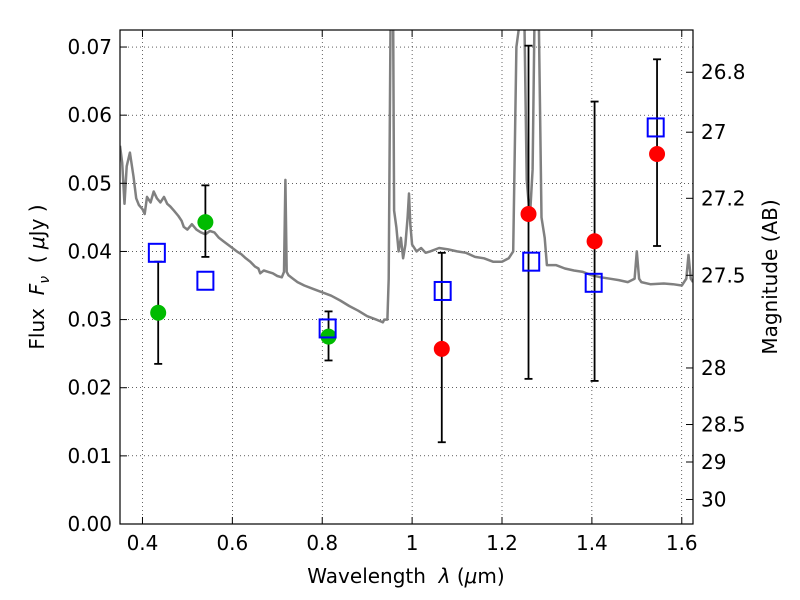  What do you see at coordinates (322, 543) in the screenshot?
I see `x-tick-label: 0.8` at bounding box center [322, 543].